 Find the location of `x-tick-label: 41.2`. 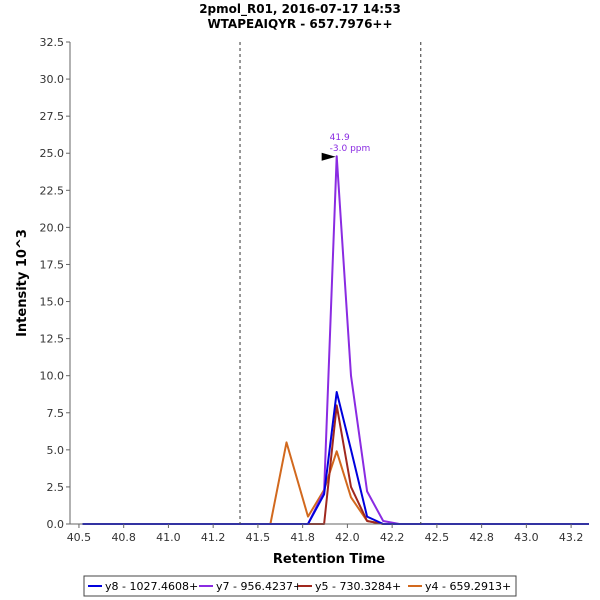

x-tick-label: 41.2 is located at coordinates (213, 537).